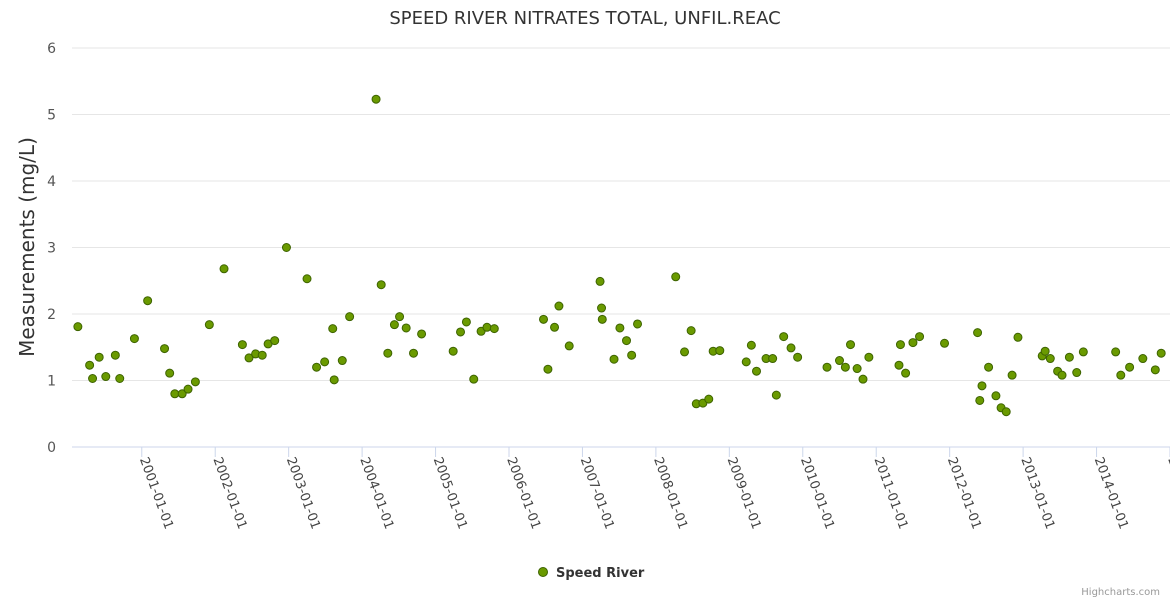 The width and height of the screenshot is (1170, 600). I want to click on legend: Speed River, so click(591, 573).